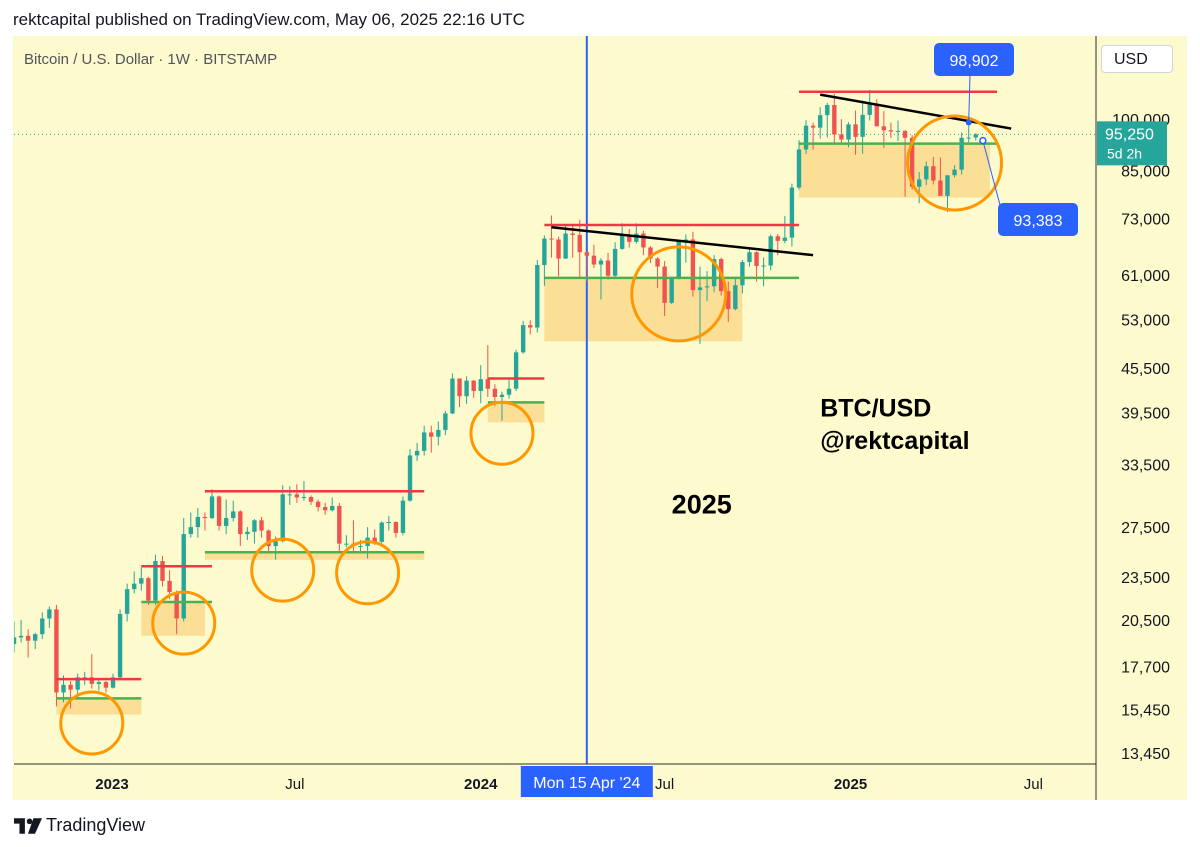 This screenshot has width=1200, height=847. I want to click on callout-box-upper, so click(974, 59).